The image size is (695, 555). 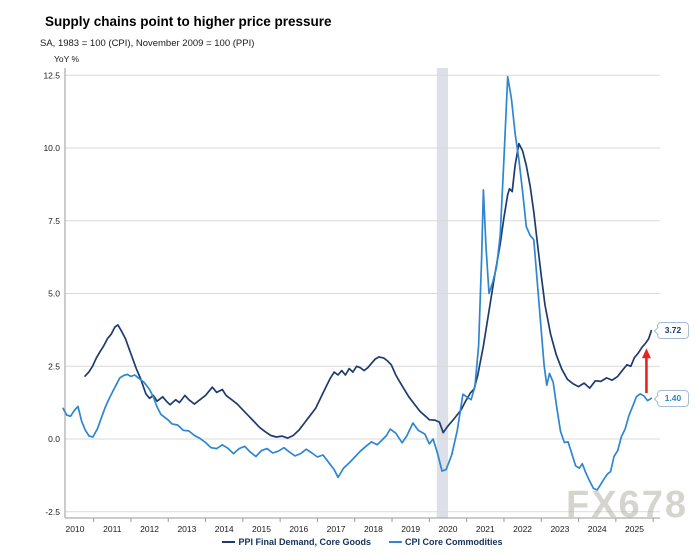 I want to click on x-tick-label: 2012, so click(x=149, y=529).